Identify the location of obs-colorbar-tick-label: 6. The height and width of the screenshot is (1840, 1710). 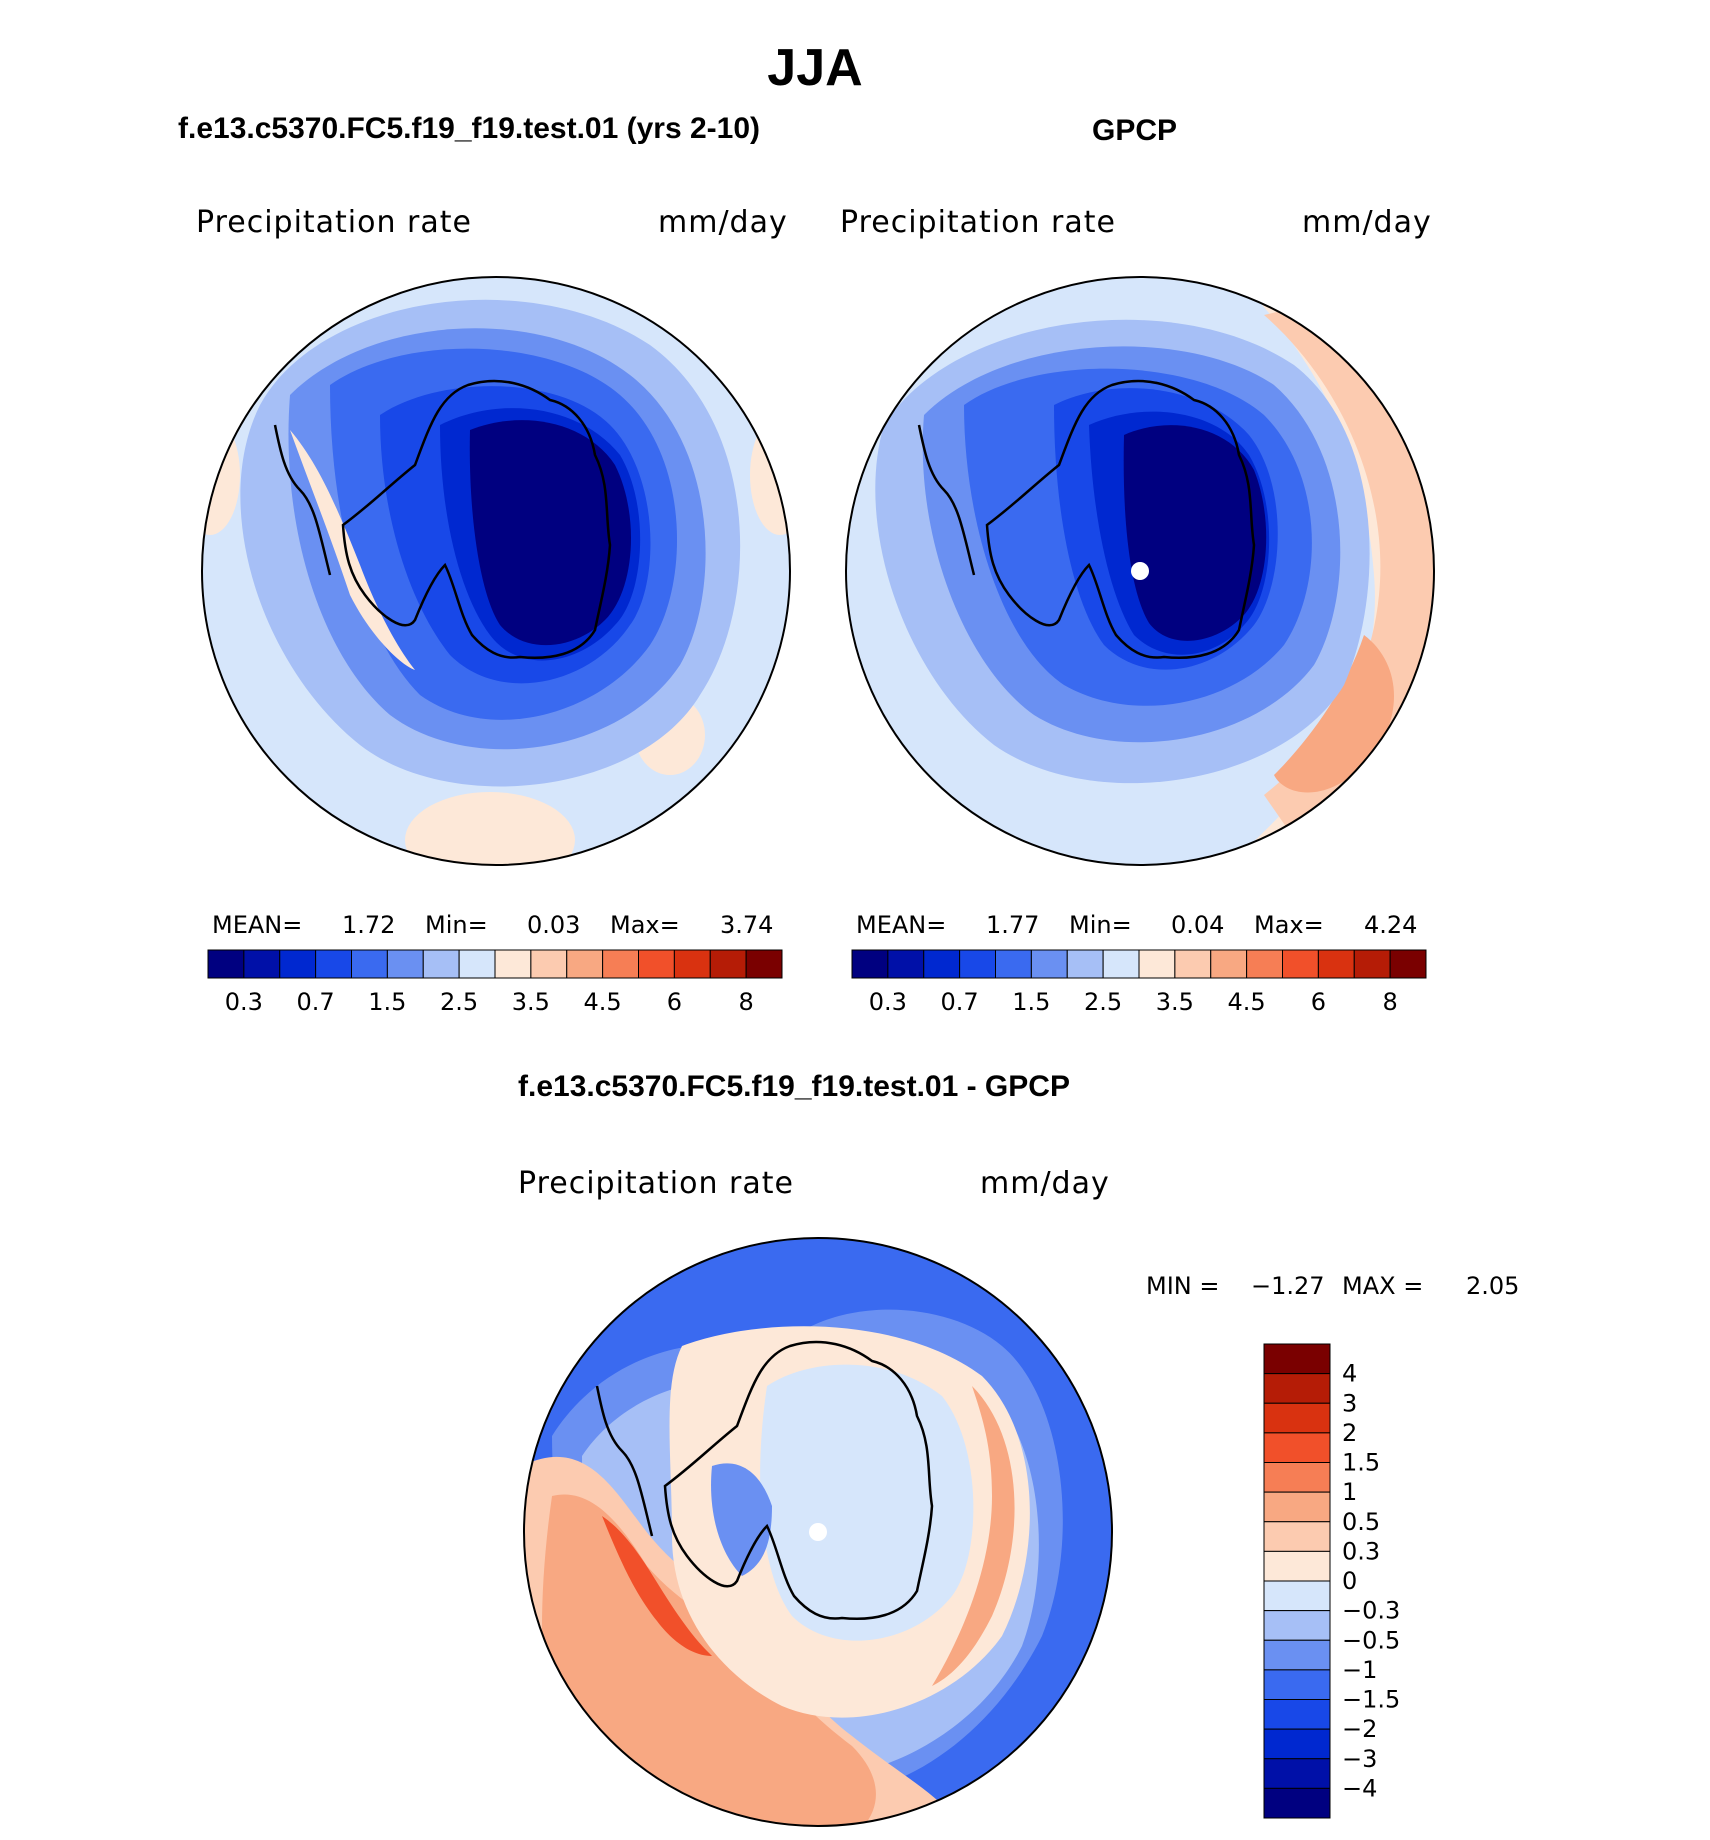
(1318, 1002).